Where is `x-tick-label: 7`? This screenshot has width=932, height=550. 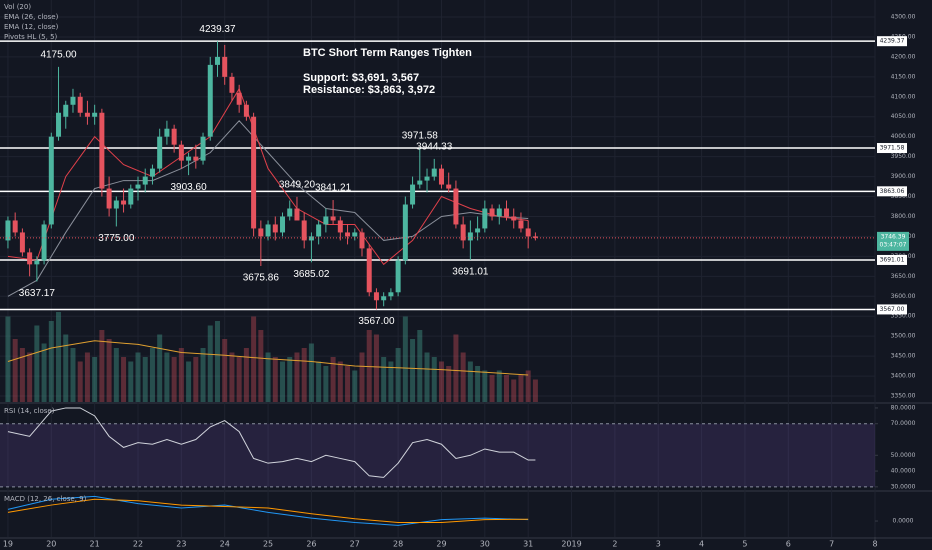
x-tick-label: 7 is located at coordinates (831, 544).